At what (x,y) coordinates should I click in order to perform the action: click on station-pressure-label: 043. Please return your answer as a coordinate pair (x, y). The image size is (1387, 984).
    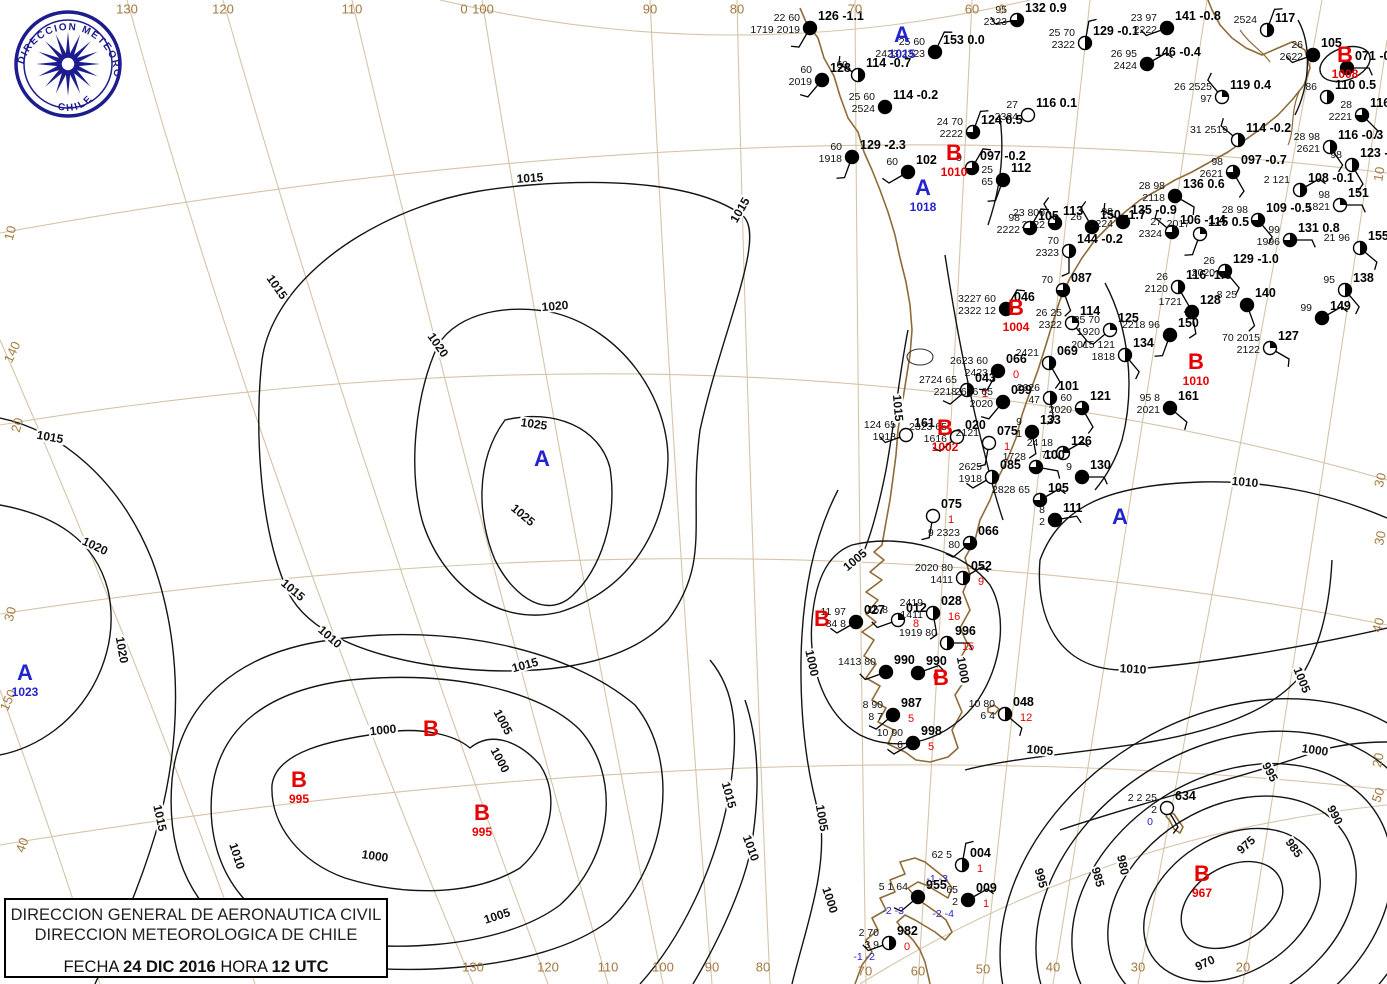
    Looking at the image, I should click on (985, 378).